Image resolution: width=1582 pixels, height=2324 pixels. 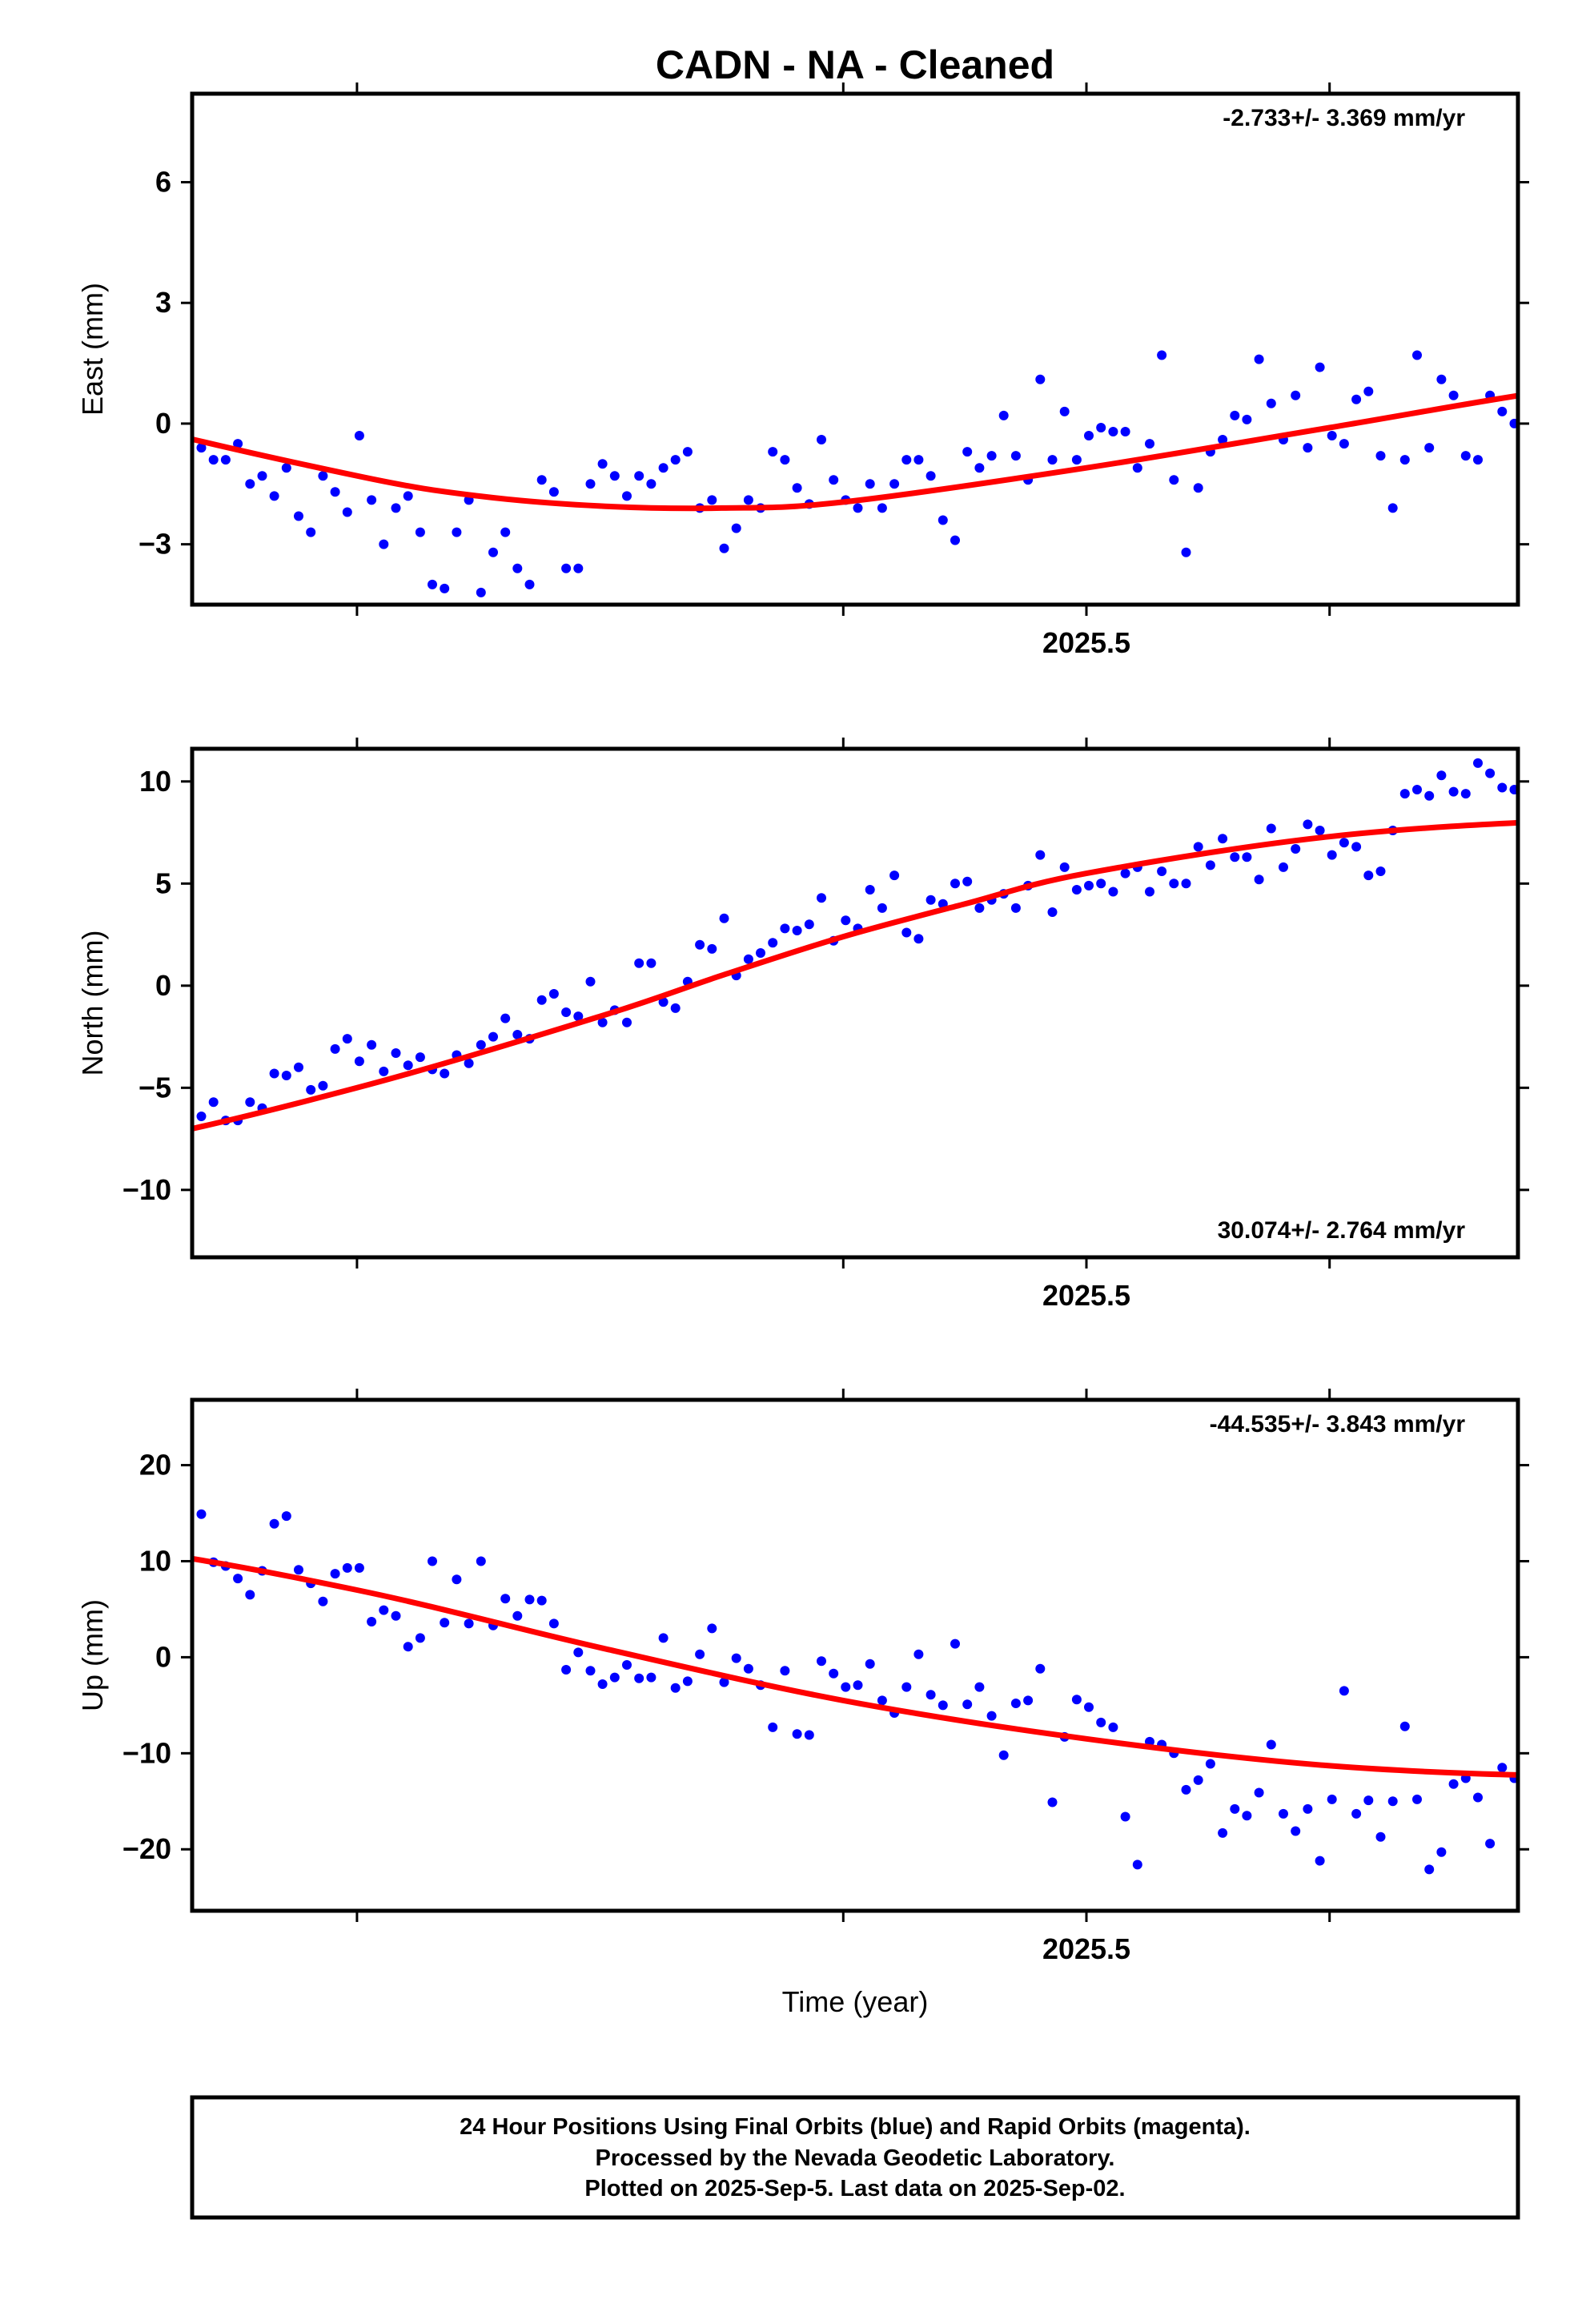 What do you see at coordinates (155, 1560) in the screenshot?
I see `up-ytick-label-3: 10` at bounding box center [155, 1560].